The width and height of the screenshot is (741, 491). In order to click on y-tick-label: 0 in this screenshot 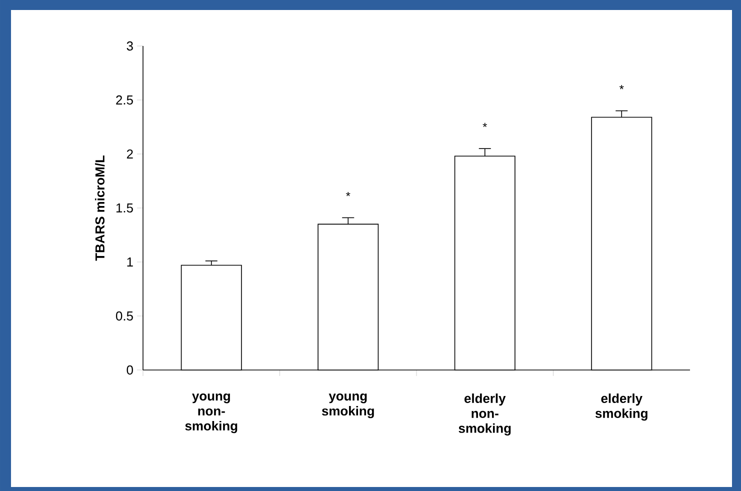, I will do `click(129, 370)`.